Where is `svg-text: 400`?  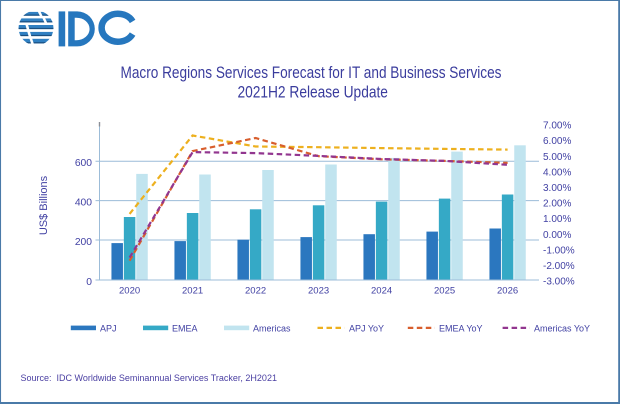 svg-text: 400 is located at coordinates (83, 203).